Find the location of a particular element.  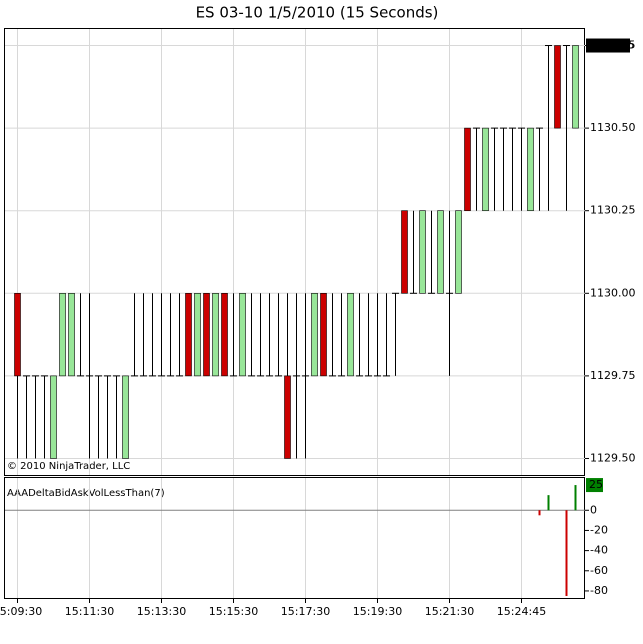

x-tick-label: 15:15:30 is located at coordinates (233, 611).